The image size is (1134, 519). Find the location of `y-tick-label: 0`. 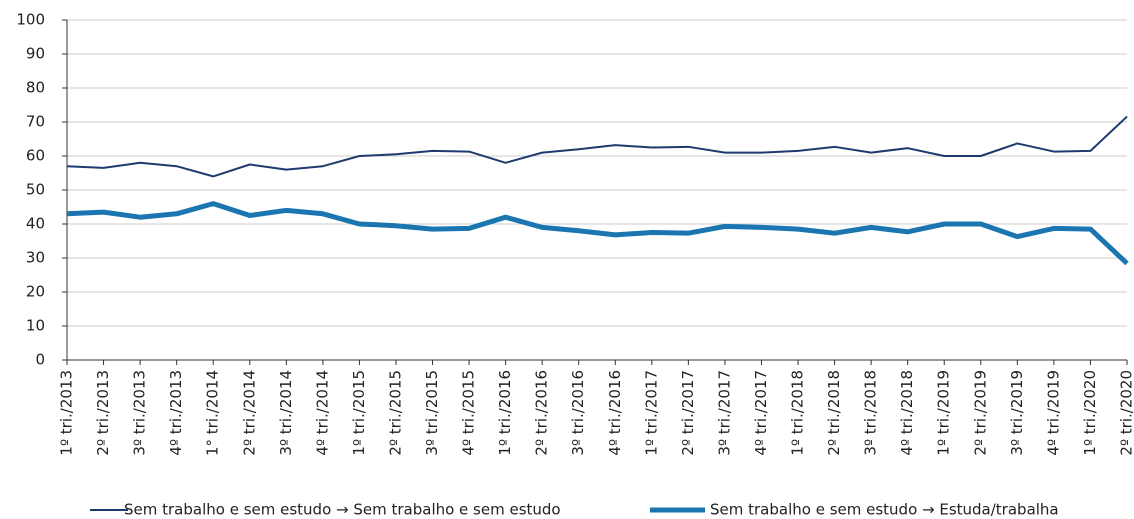

y-tick-label: 0 is located at coordinates (40, 360).